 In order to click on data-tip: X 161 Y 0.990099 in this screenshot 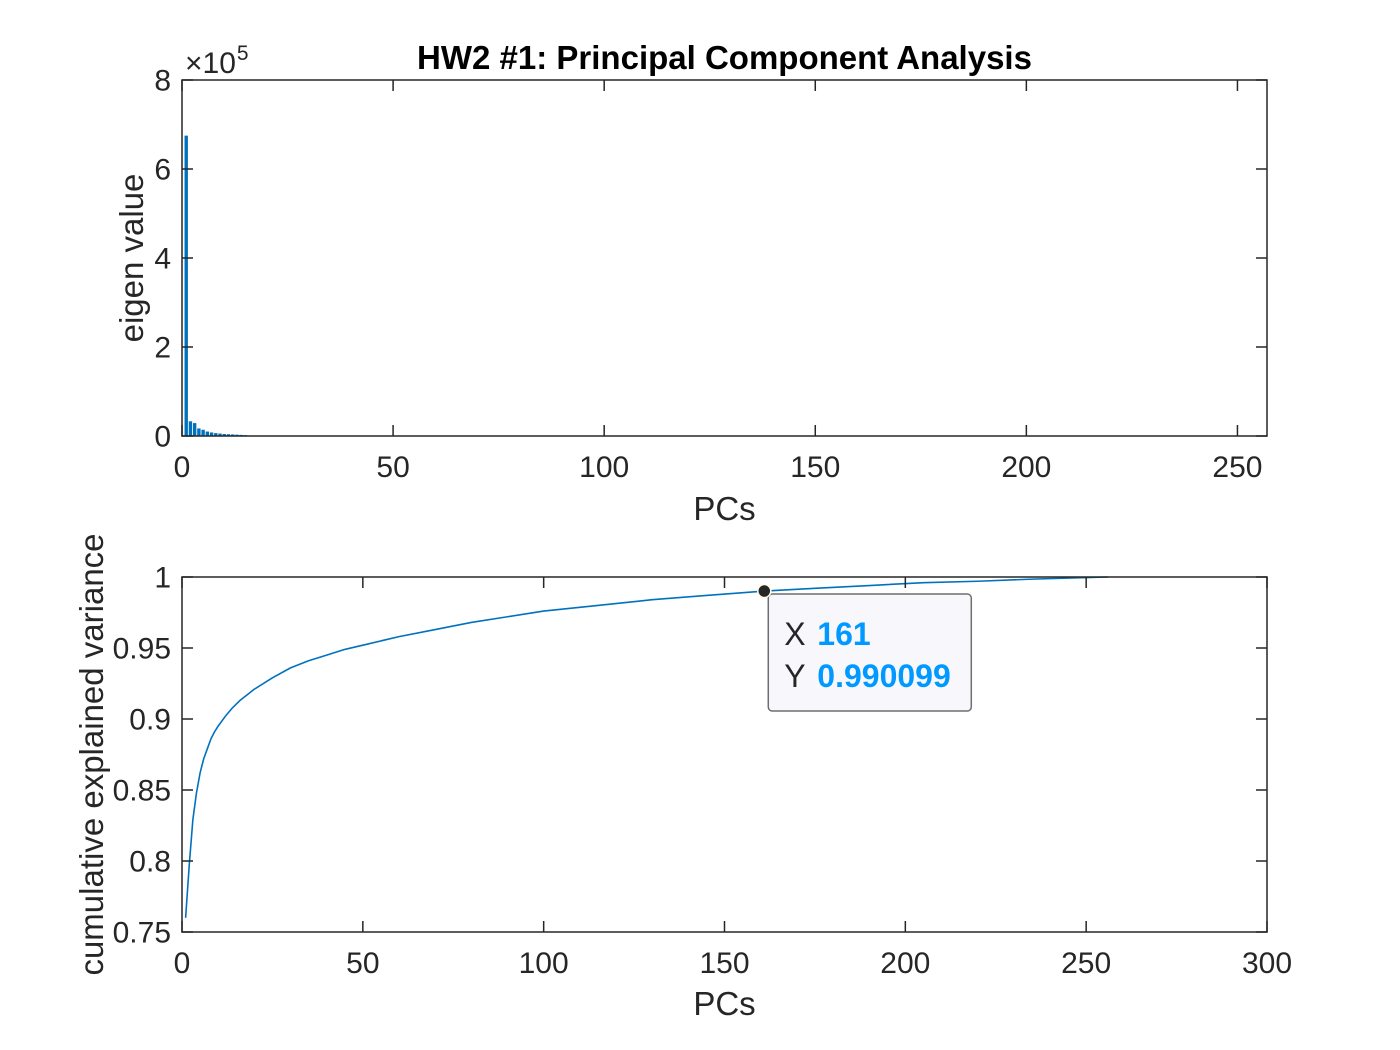, I will do `click(865, 647)`.